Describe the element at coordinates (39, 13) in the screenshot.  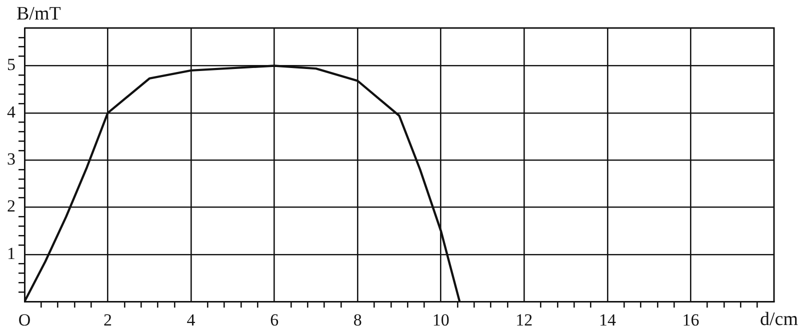
I see `y-axis-title: B/mT` at that location.